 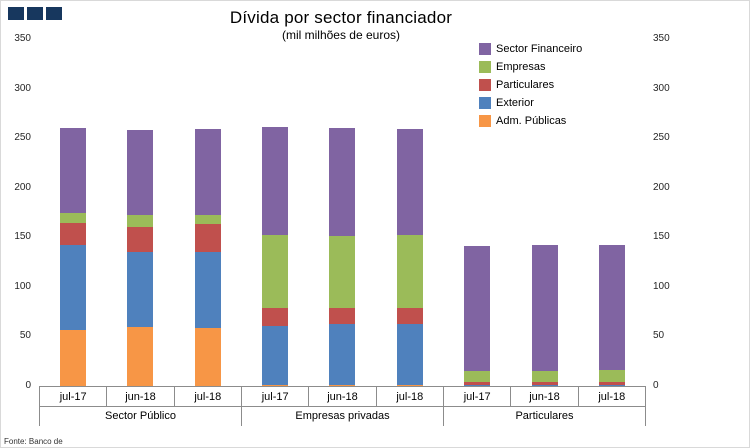 I want to click on legend-label: Empresas, so click(x=521, y=67).